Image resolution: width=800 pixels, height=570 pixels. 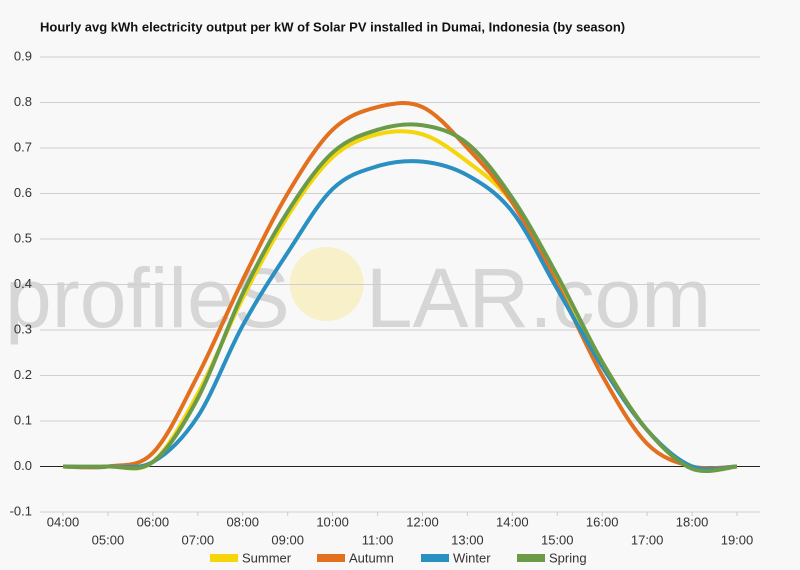 I want to click on y-tick-label: -0.1, so click(x=21, y=510).